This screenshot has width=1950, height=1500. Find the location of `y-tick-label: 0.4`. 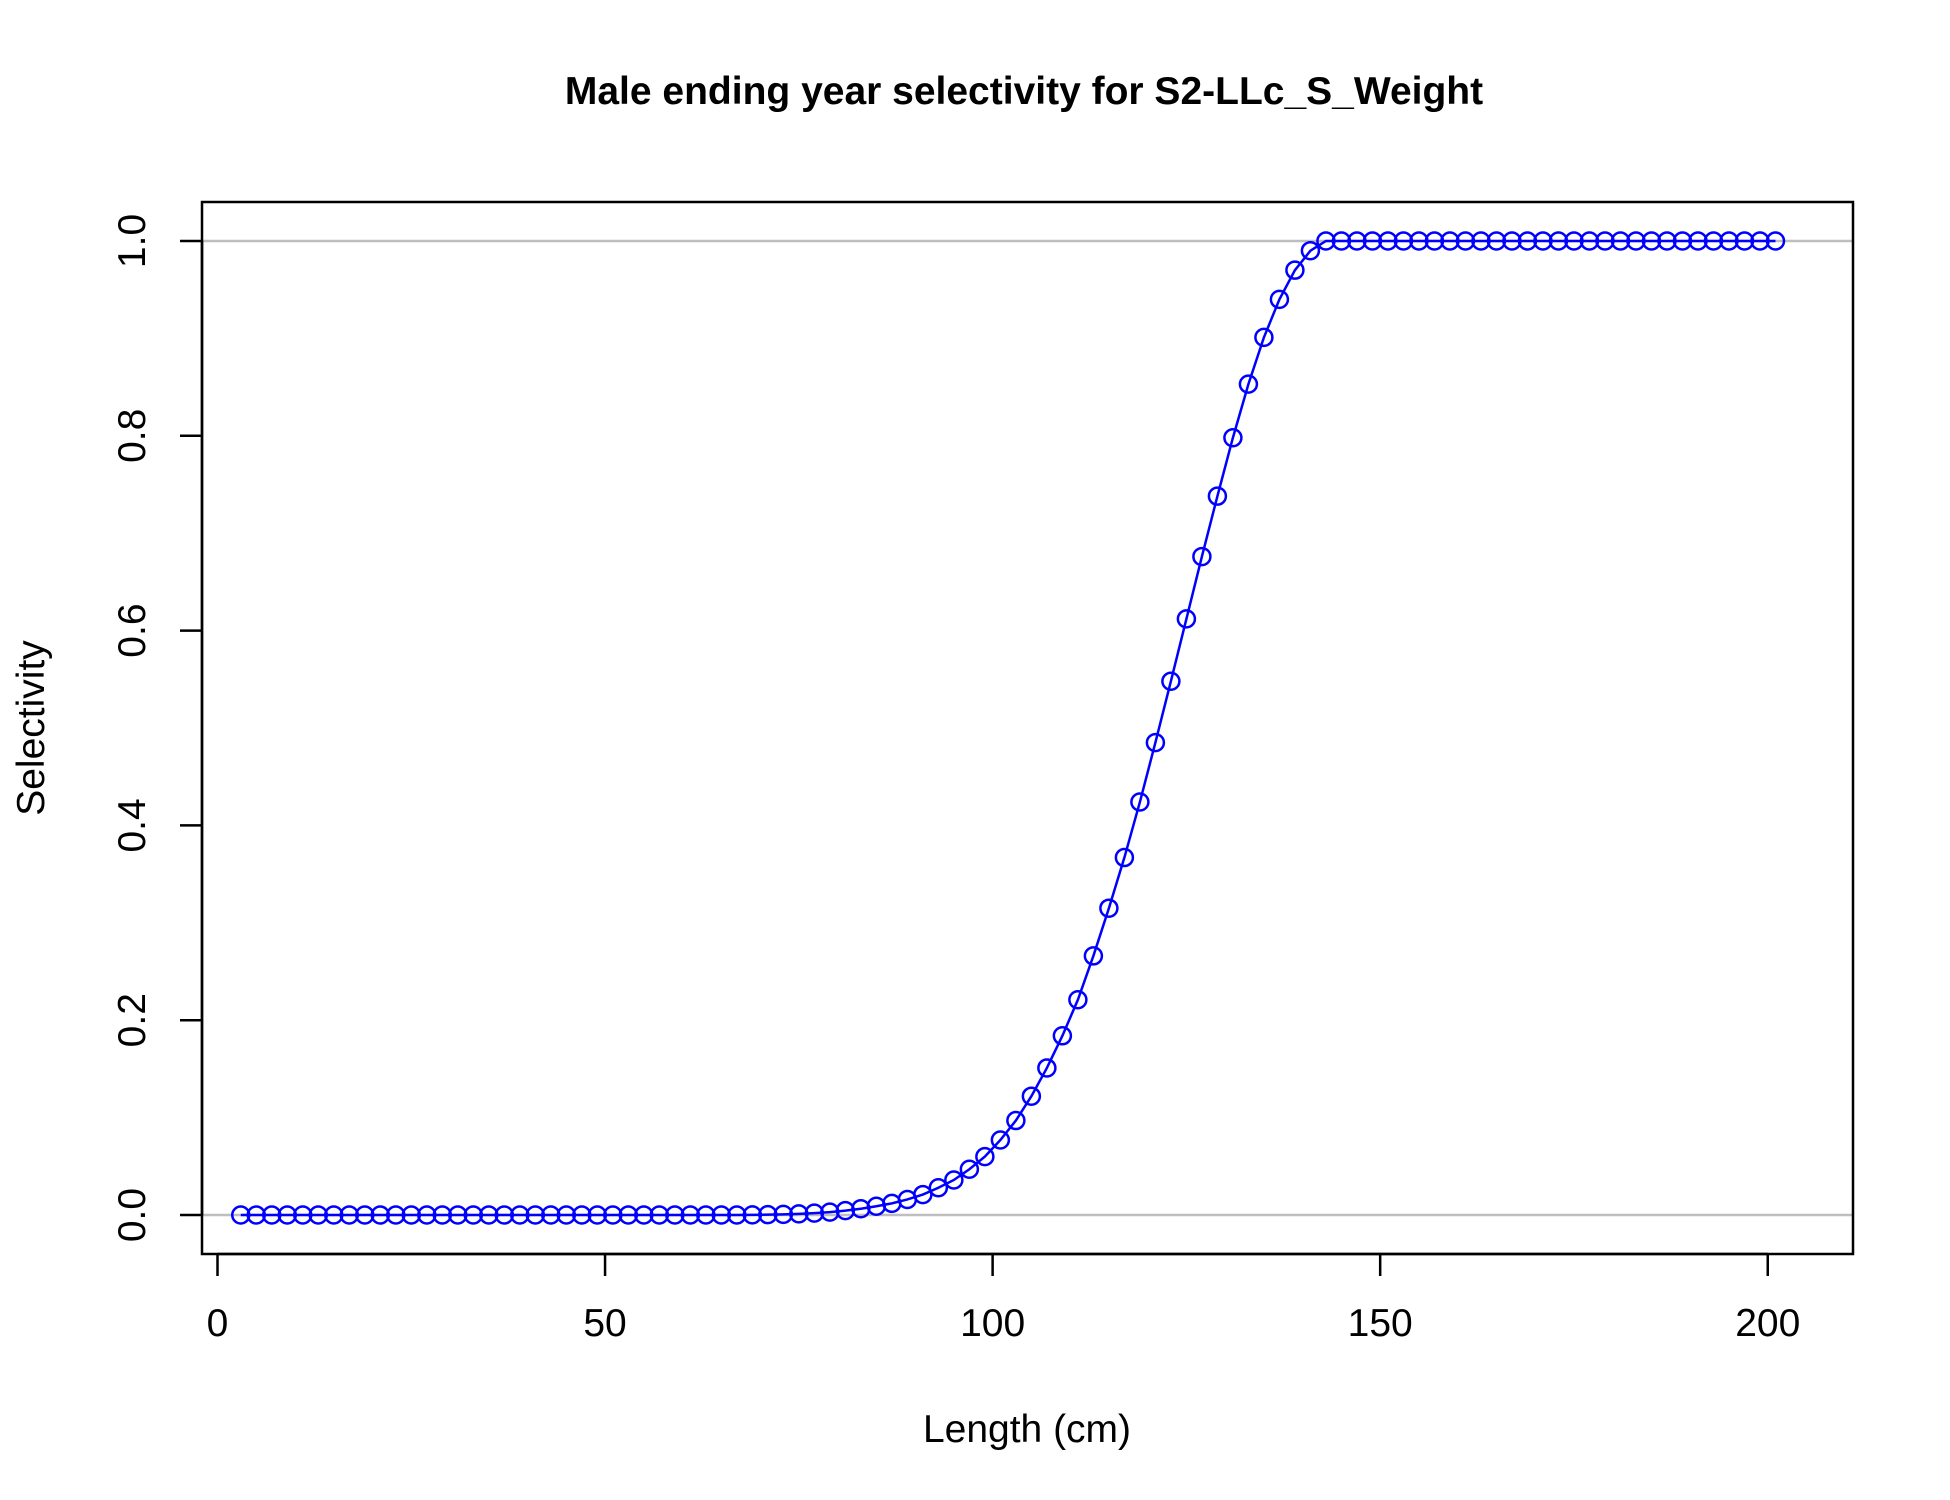

y-tick-label: 0.4 is located at coordinates (132, 825).